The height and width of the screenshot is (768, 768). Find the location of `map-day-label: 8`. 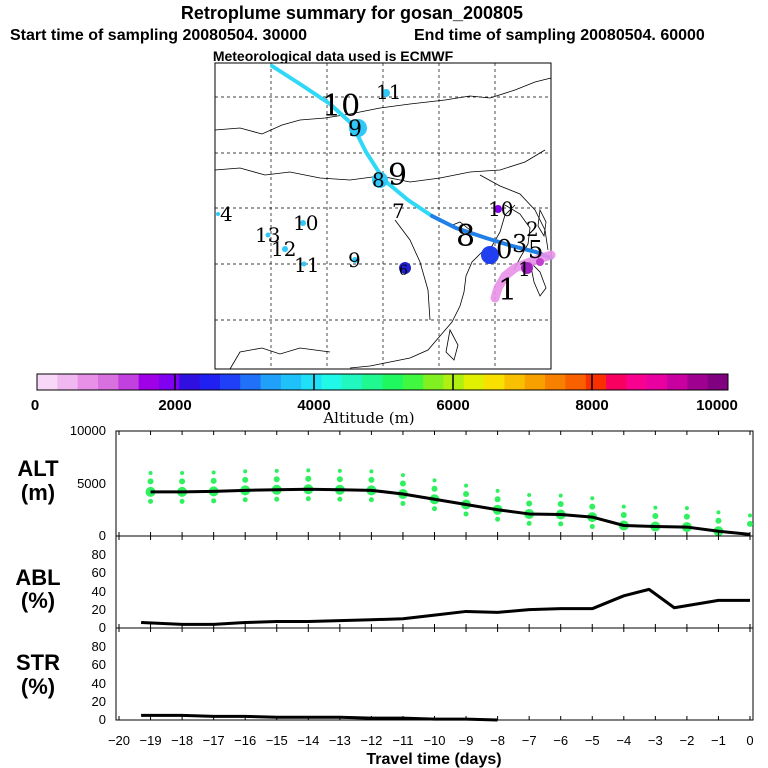

map-day-label: 8 is located at coordinates (465, 236).